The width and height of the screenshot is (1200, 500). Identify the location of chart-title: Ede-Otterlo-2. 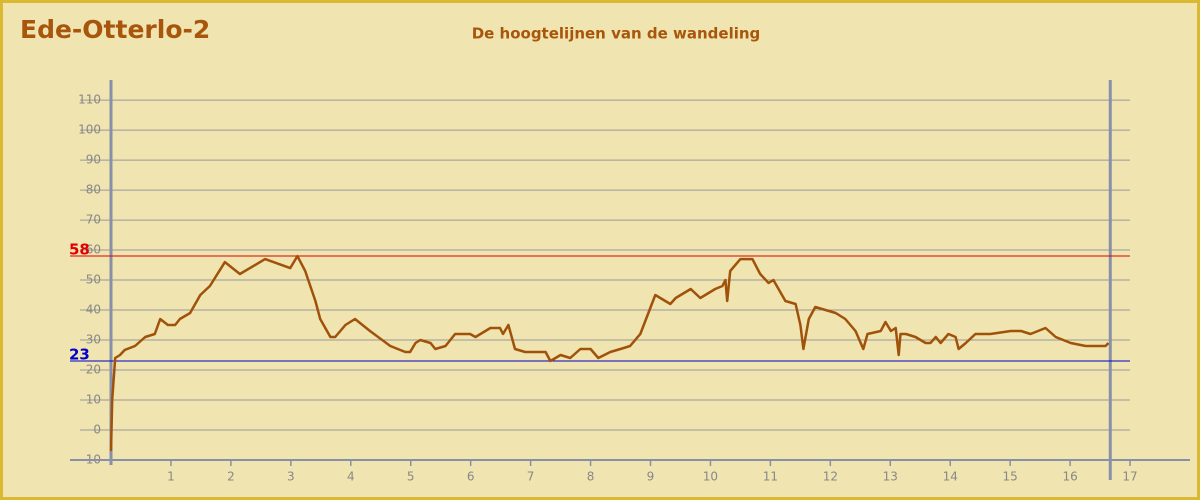
(115, 29).